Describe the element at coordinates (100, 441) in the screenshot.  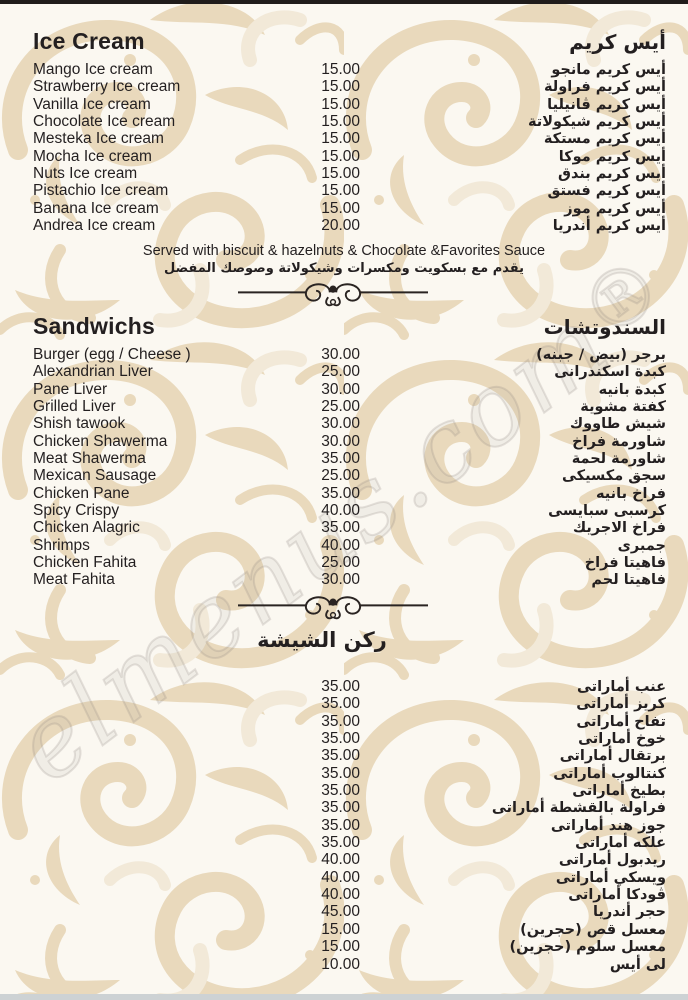
I see `item-name-en: Chicken Shawerma` at that location.